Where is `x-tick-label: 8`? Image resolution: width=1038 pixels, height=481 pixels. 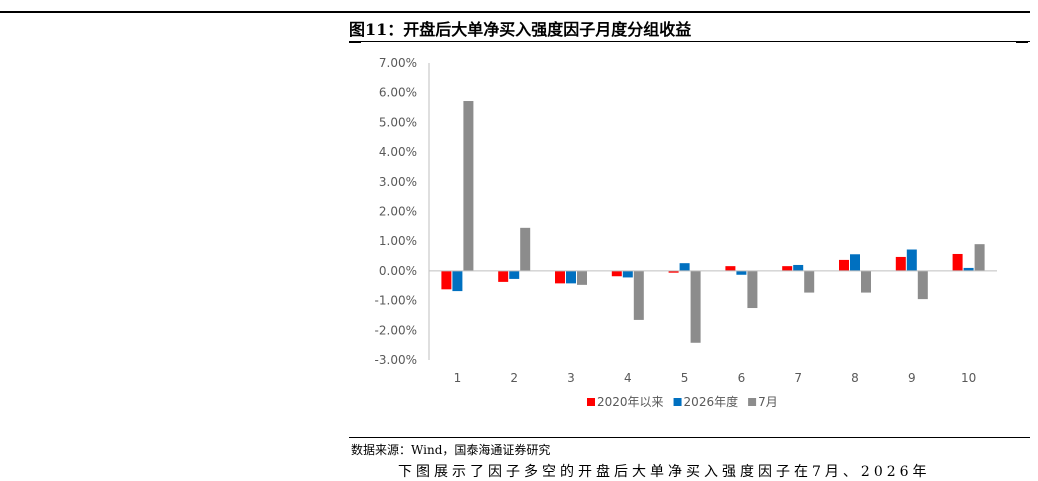
x-tick-label: 8 is located at coordinates (855, 378).